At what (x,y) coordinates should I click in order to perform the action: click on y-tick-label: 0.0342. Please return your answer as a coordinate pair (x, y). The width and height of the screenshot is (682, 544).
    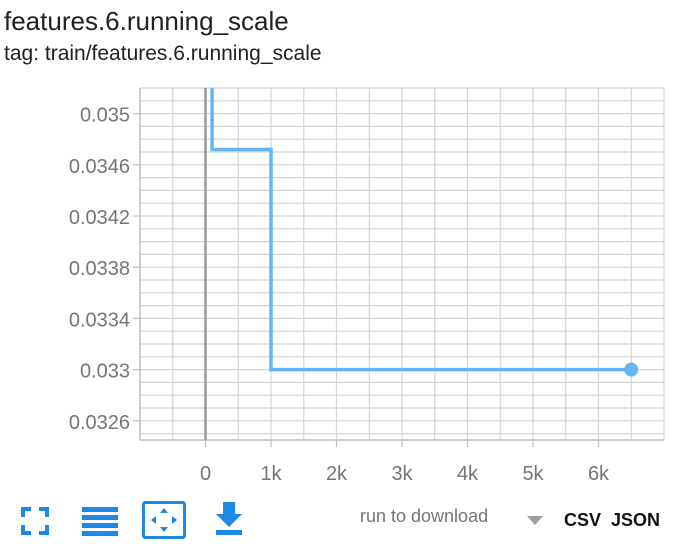
    Looking at the image, I should click on (99, 218).